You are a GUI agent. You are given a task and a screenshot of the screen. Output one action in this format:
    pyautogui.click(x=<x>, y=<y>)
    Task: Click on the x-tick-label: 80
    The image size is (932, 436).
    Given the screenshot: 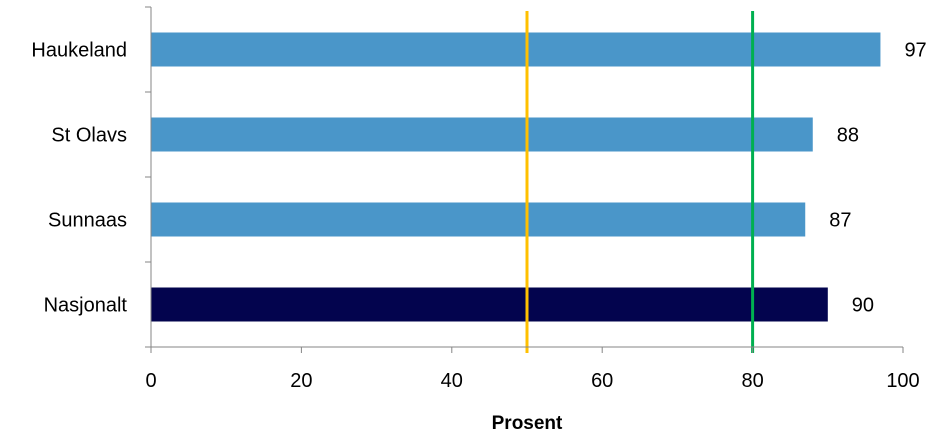 What is the action you would take?
    pyautogui.click(x=752, y=381)
    